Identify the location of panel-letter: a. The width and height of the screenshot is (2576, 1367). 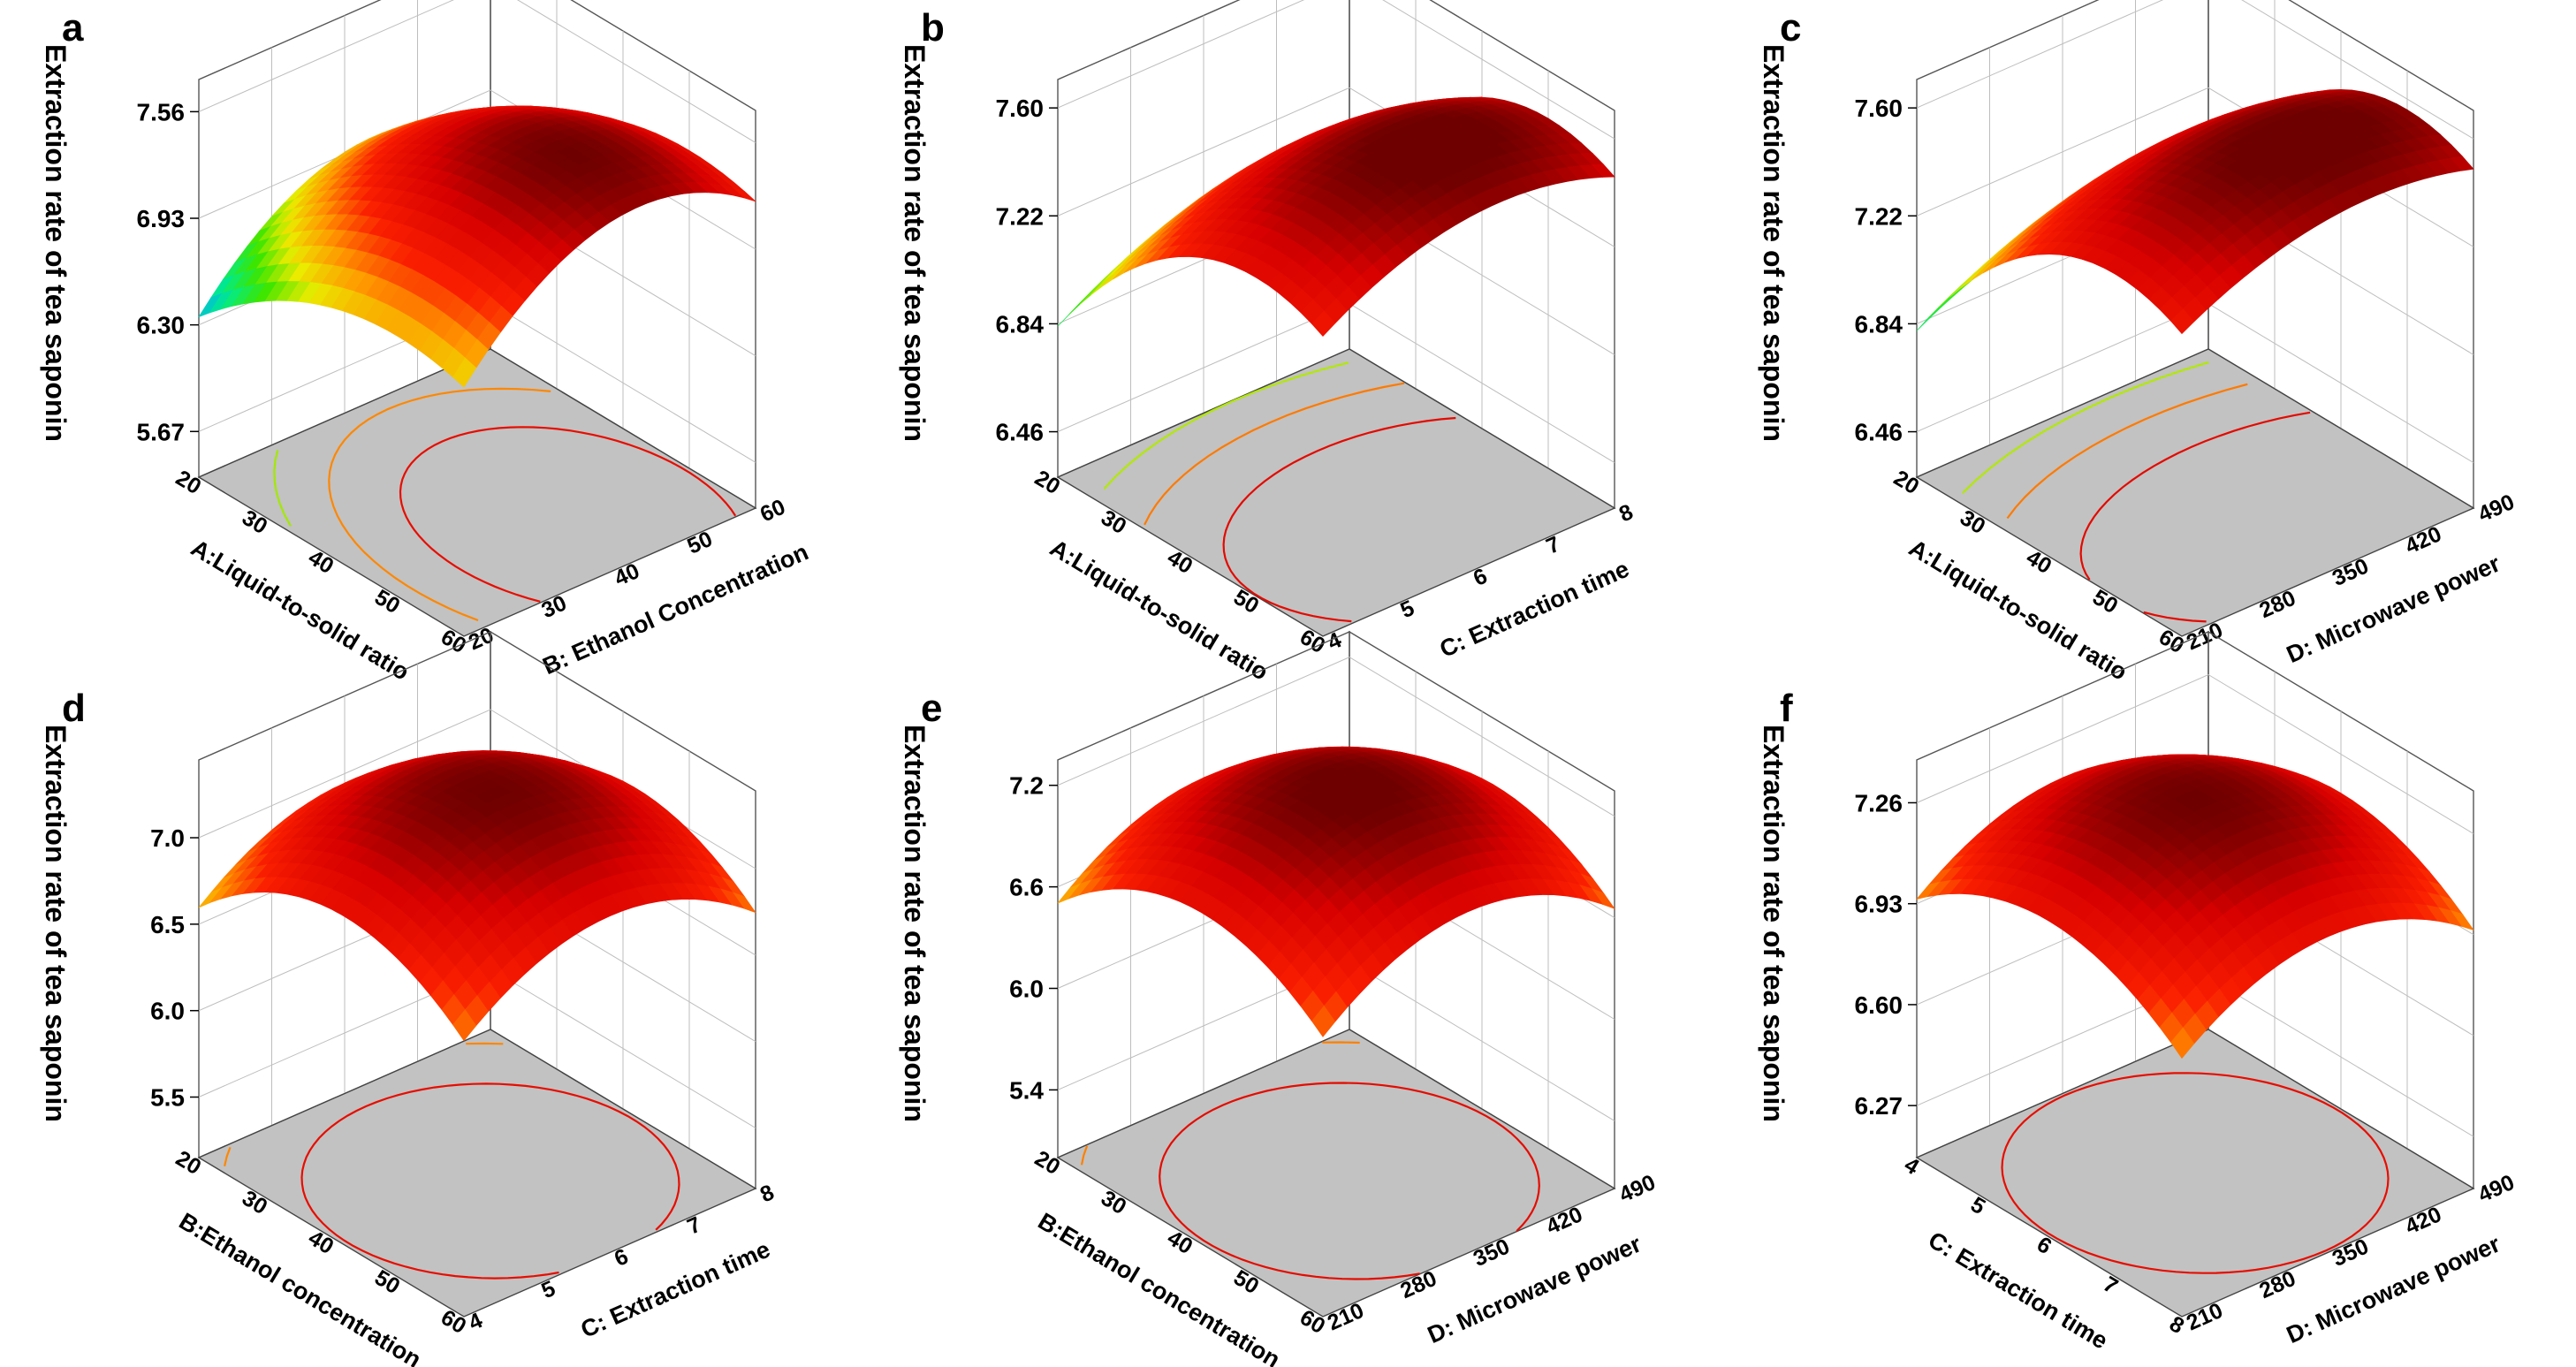
(73, 27).